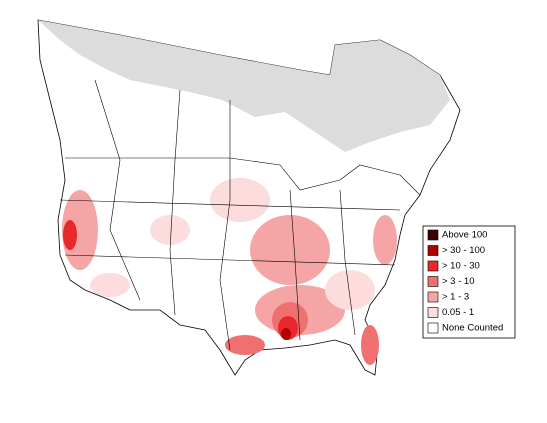 The height and width of the screenshot is (423, 547). I want to click on legend-box, so click(469, 282).